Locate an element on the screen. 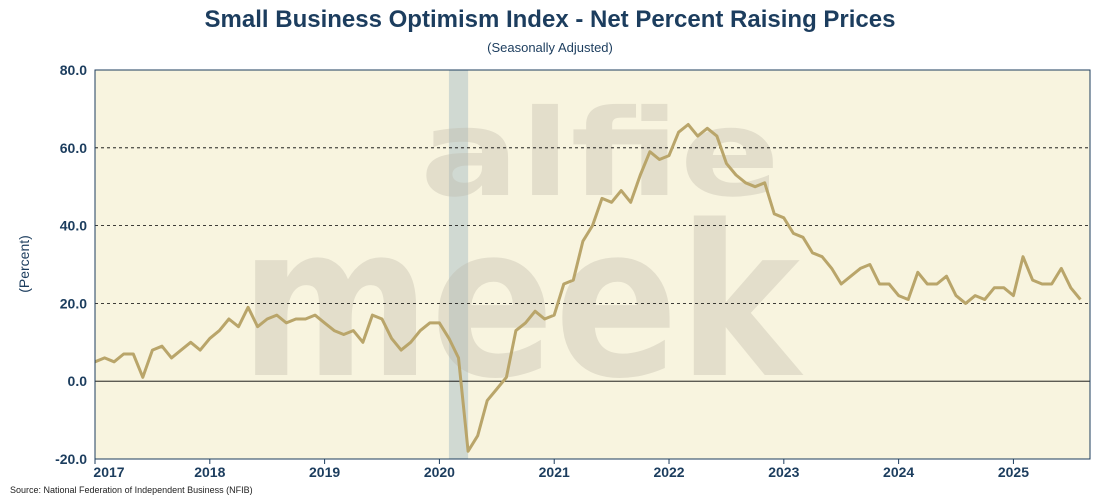 The image size is (1100, 500). y-tick-label: 40.0 is located at coordinates (73, 226).